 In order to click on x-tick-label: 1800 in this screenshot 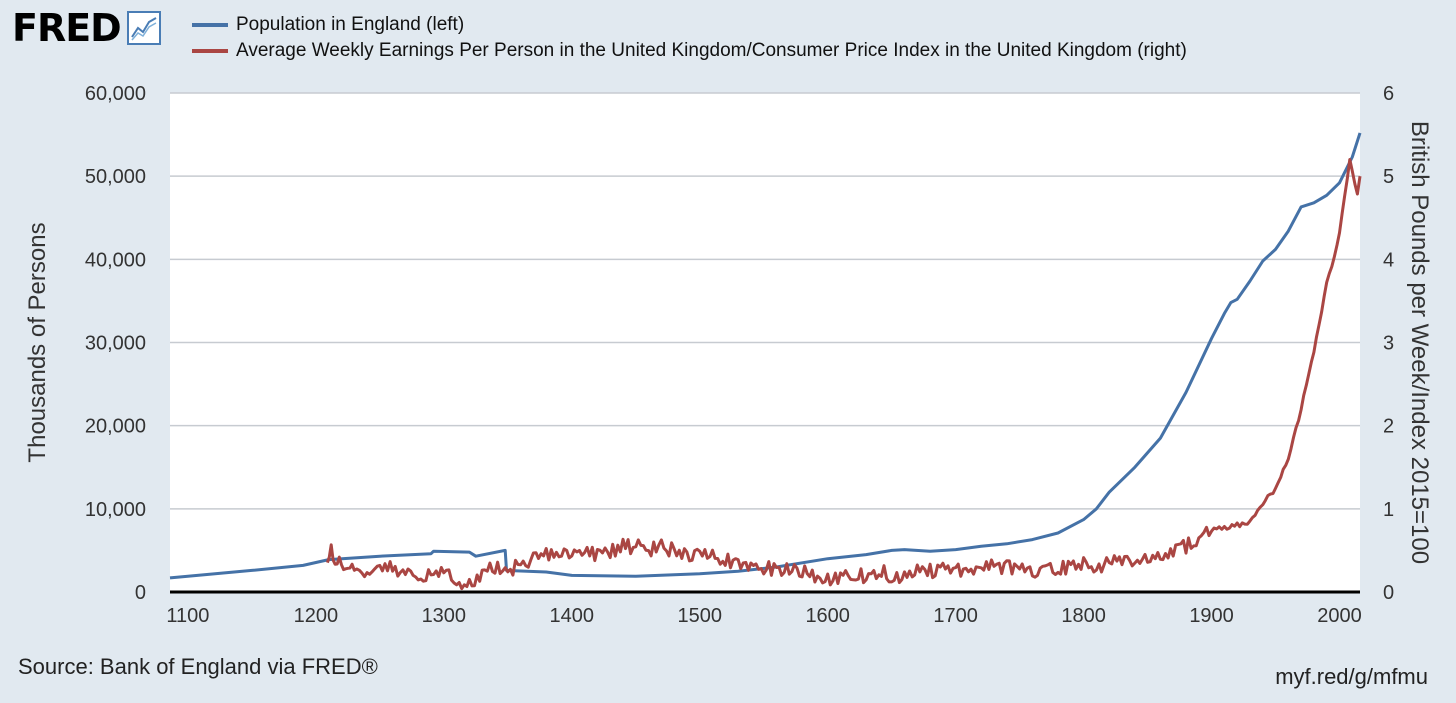, I will do `click(1083, 616)`.